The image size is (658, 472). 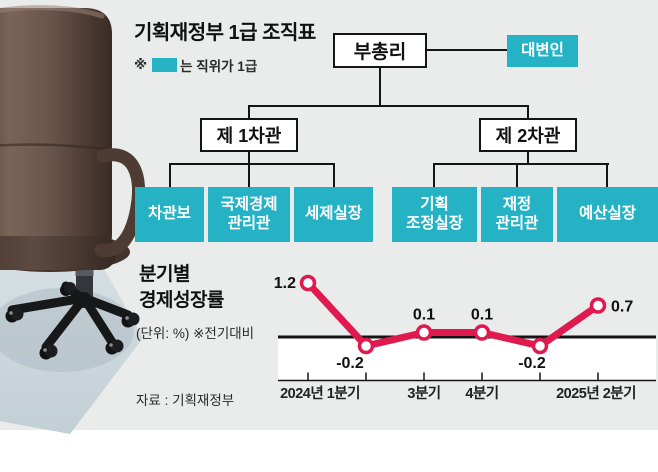 I want to click on value-labels: 1.2 -0.2 0.1 0.1 -0.2 0.7, so click(x=454, y=323).